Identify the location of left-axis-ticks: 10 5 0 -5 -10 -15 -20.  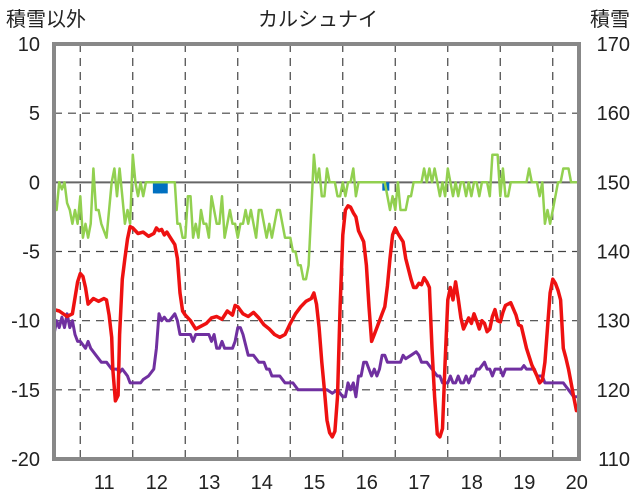
(25, 252).